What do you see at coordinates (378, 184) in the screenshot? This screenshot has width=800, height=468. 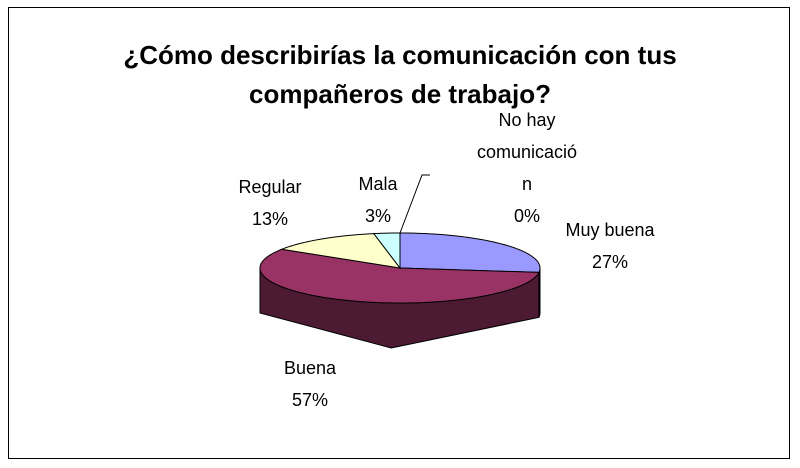 I see `category-label: Mala` at bounding box center [378, 184].